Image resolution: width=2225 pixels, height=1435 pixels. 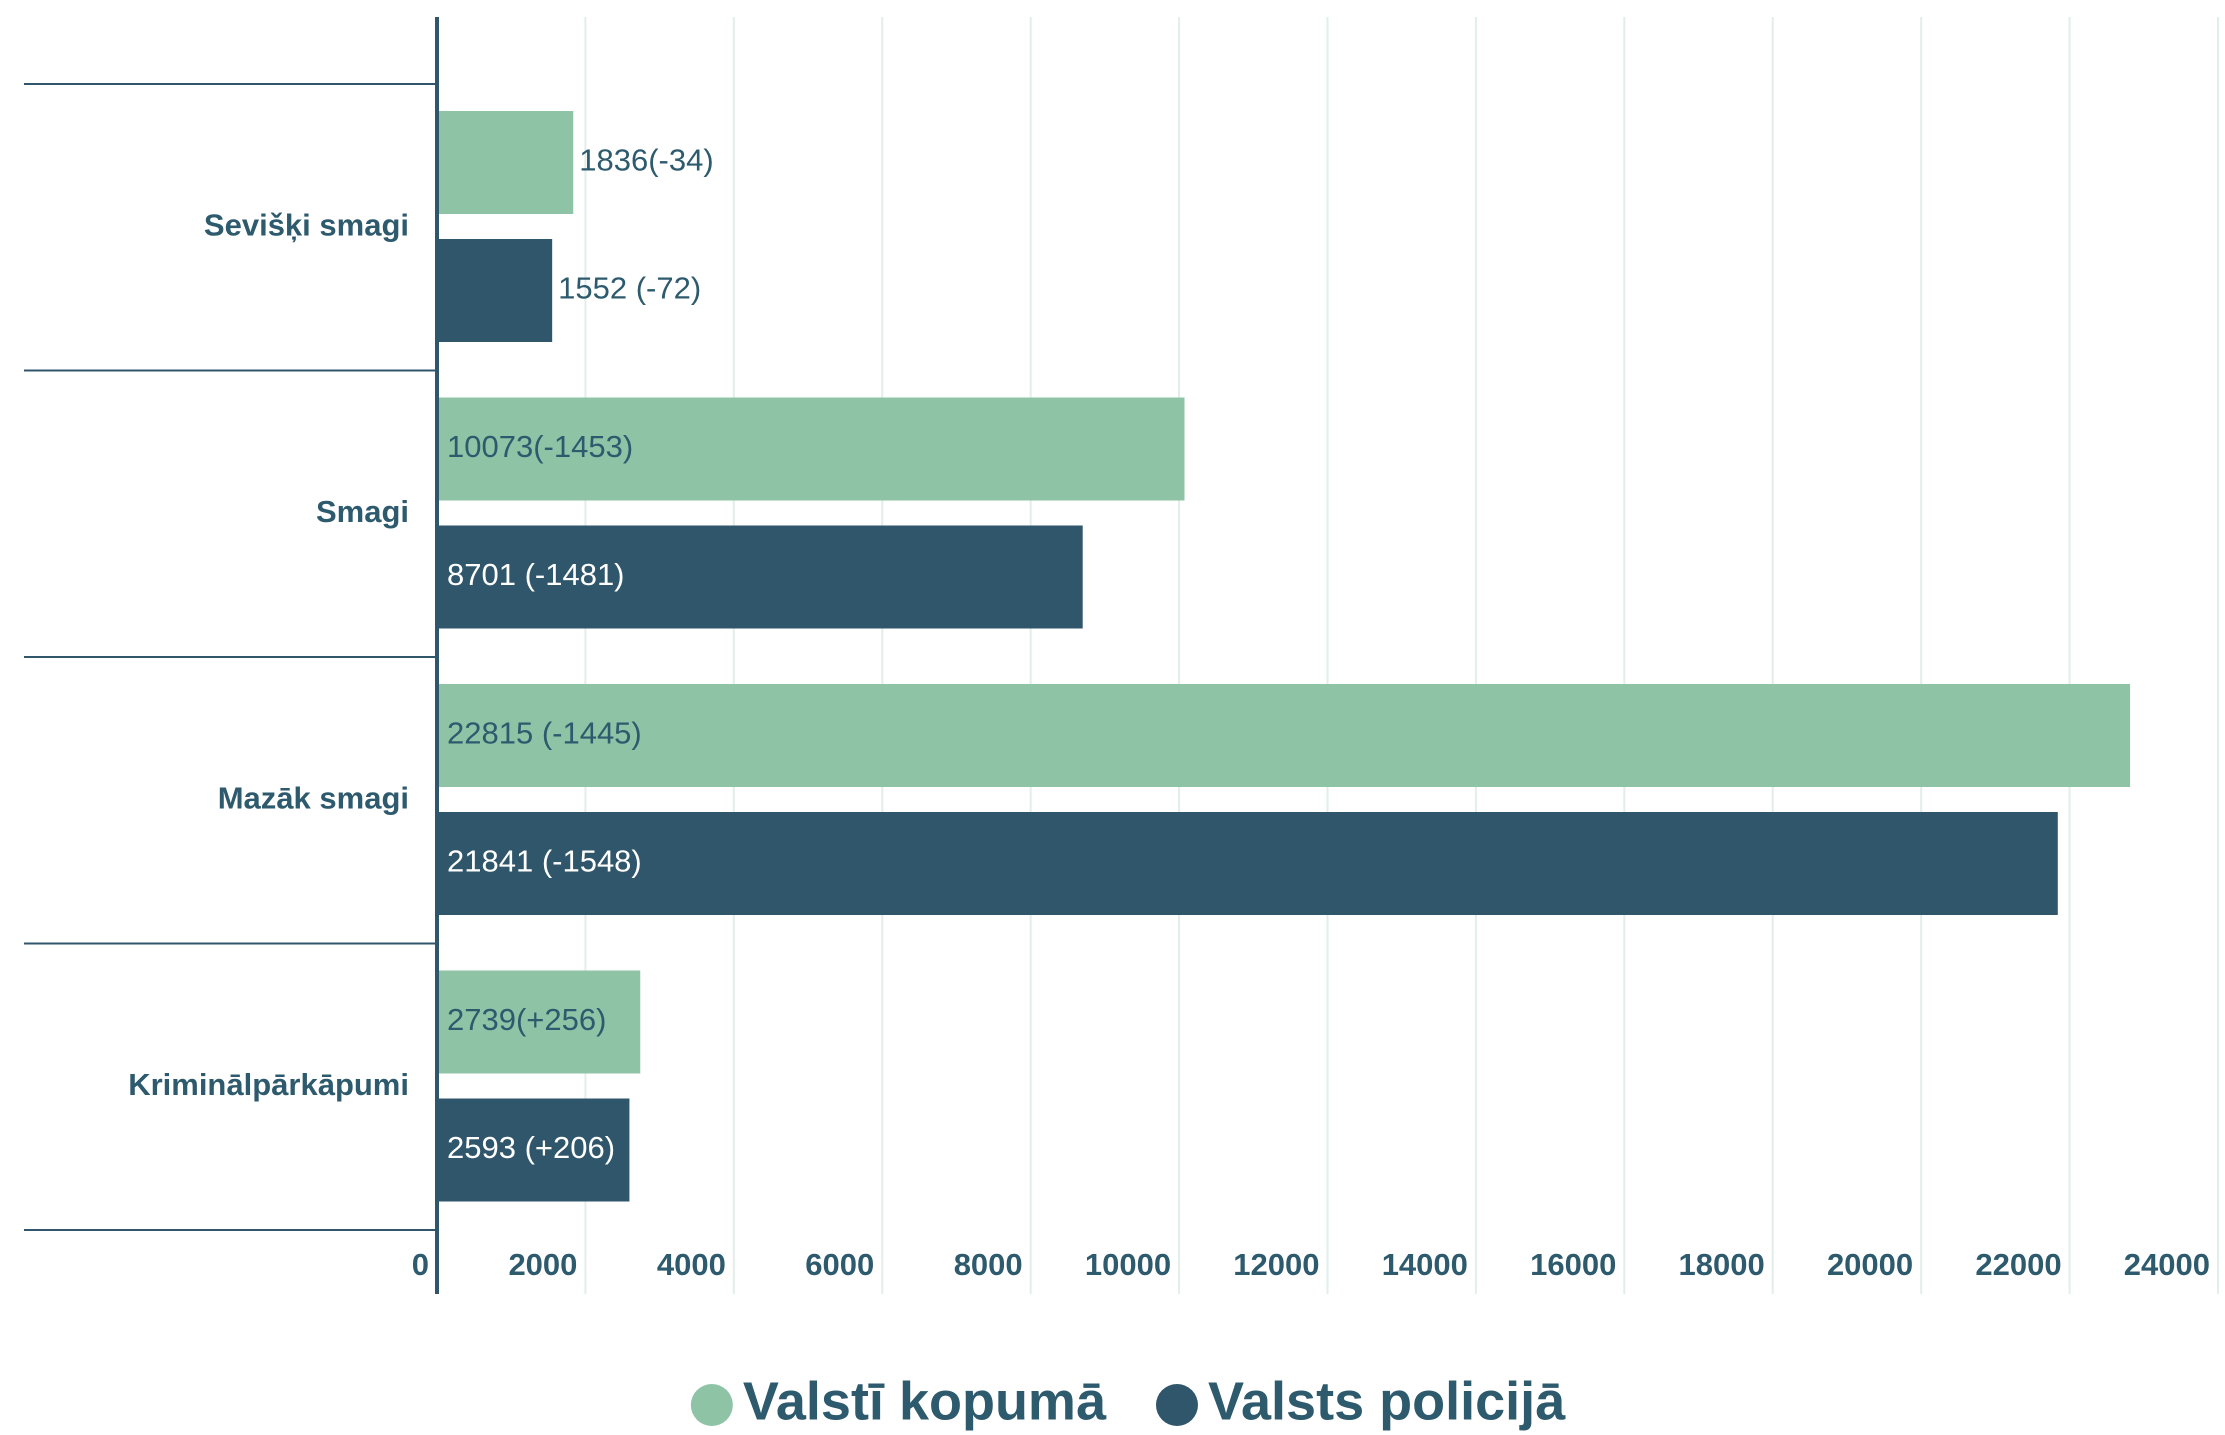 I want to click on legend: Valstī kopumā Valsts policijā, so click(x=1128, y=1401).